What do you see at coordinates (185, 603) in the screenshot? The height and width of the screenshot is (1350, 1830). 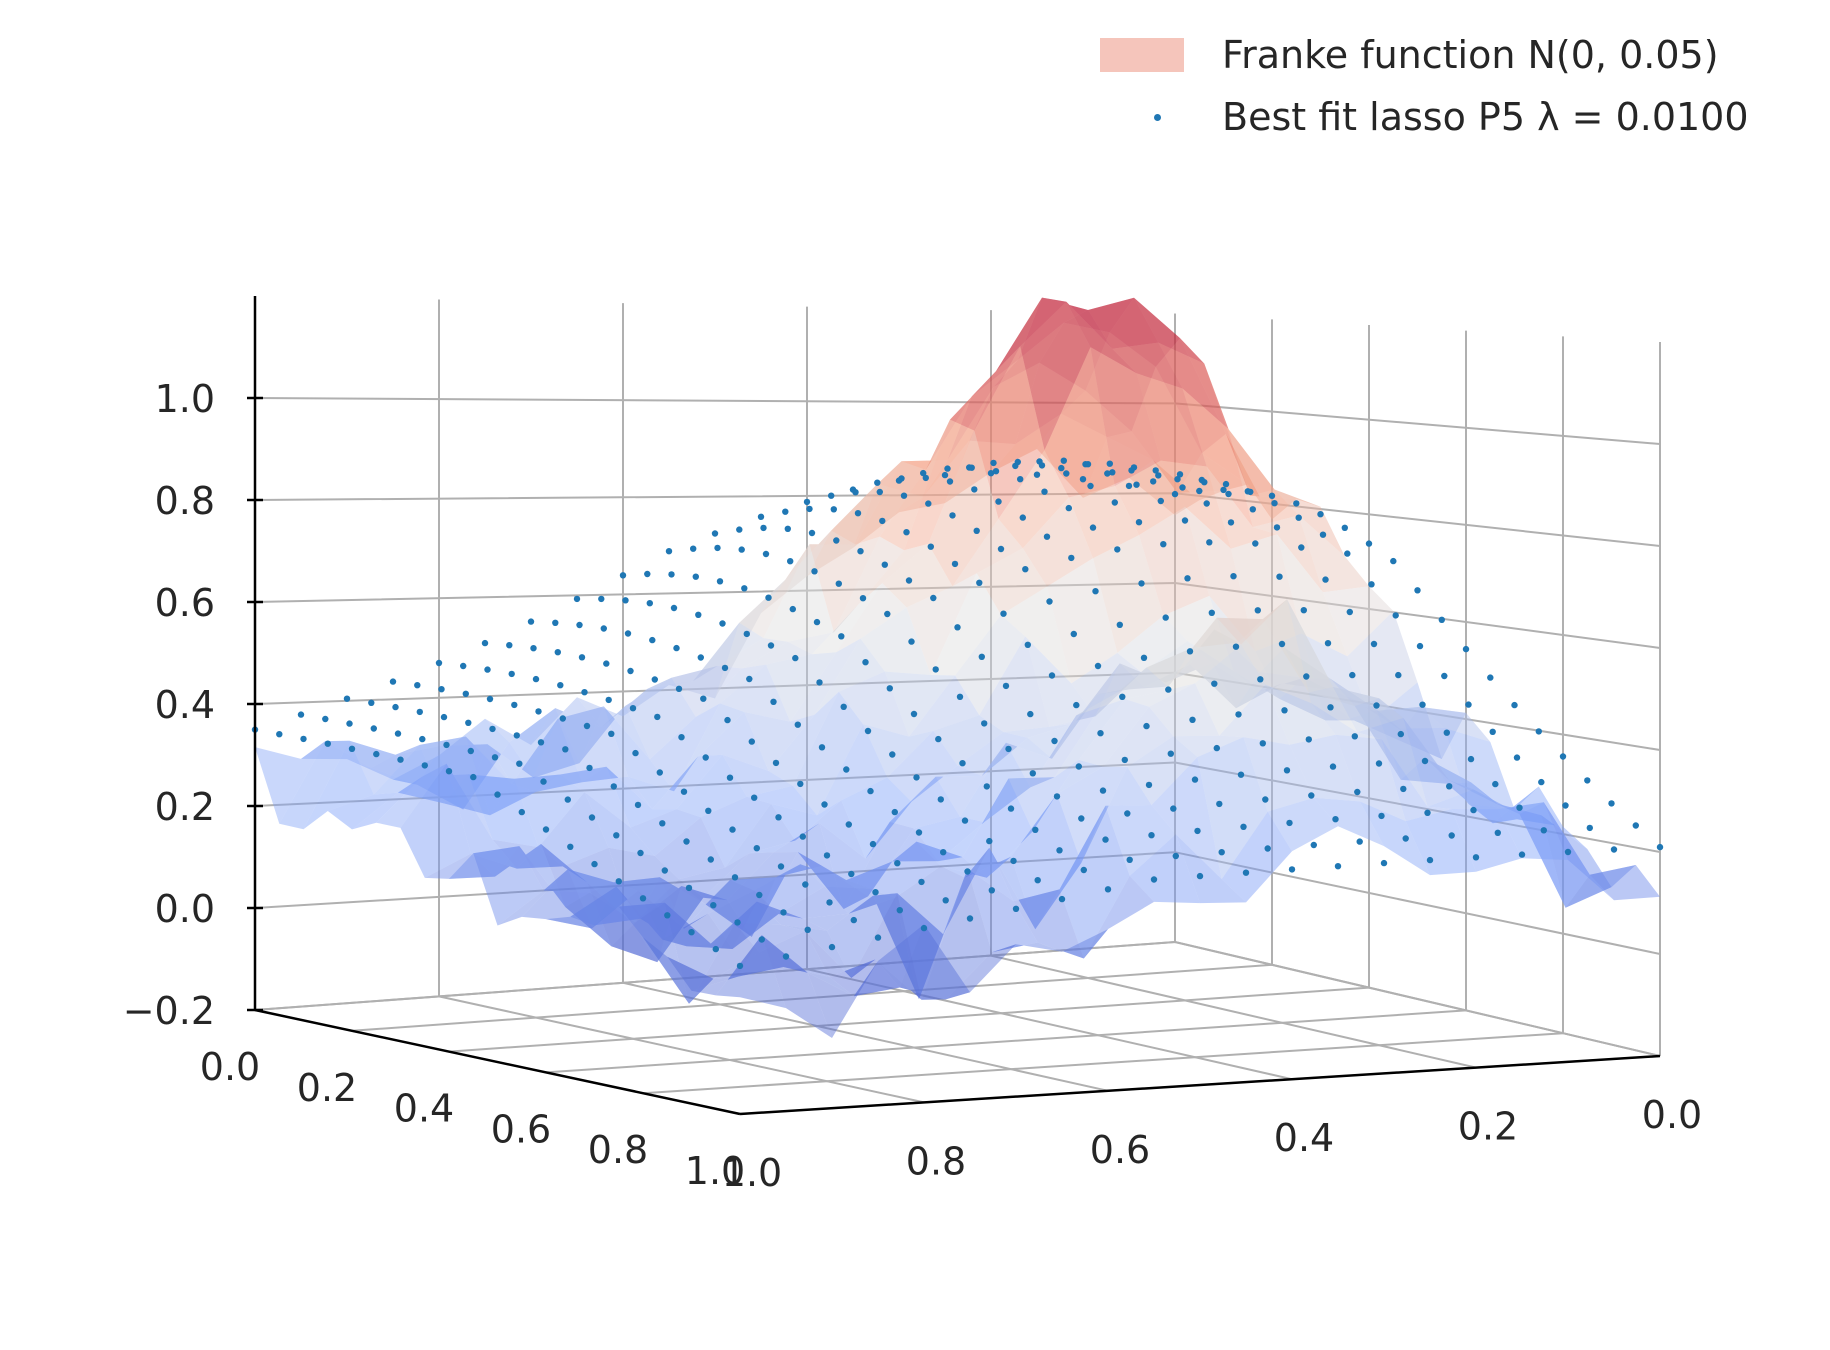 I see `z-tick-label: 0.6` at bounding box center [185, 603].